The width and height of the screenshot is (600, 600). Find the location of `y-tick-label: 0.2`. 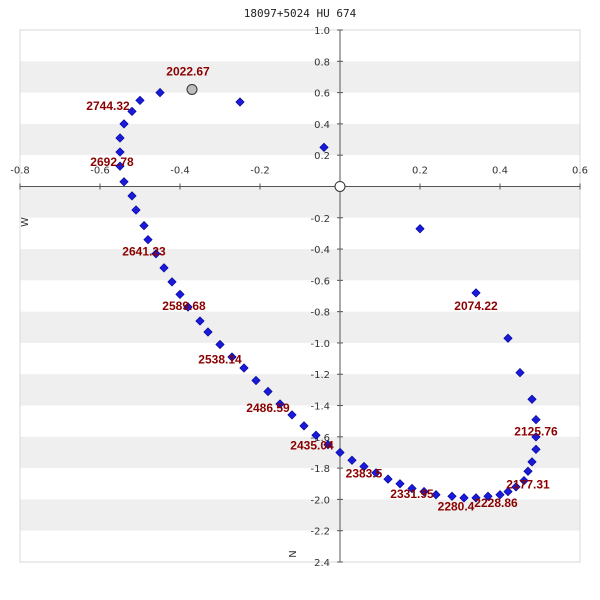

y-tick-label: 0.2 is located at coordinates (322, 156).